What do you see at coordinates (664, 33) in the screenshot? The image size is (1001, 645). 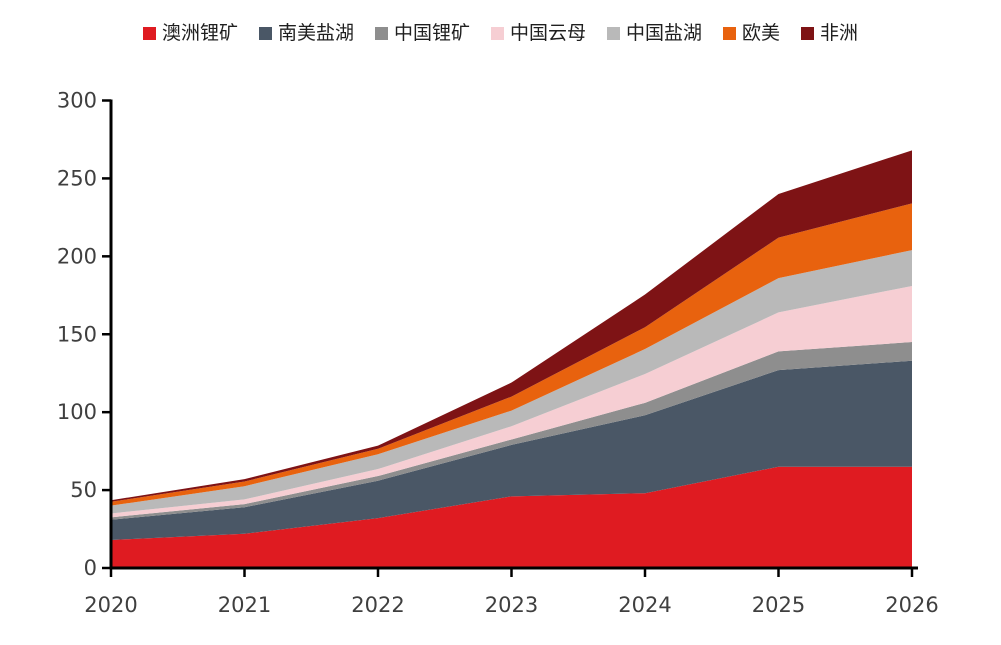 I see `legend-label: 中国盐湖` at bounding box center [664, 33].